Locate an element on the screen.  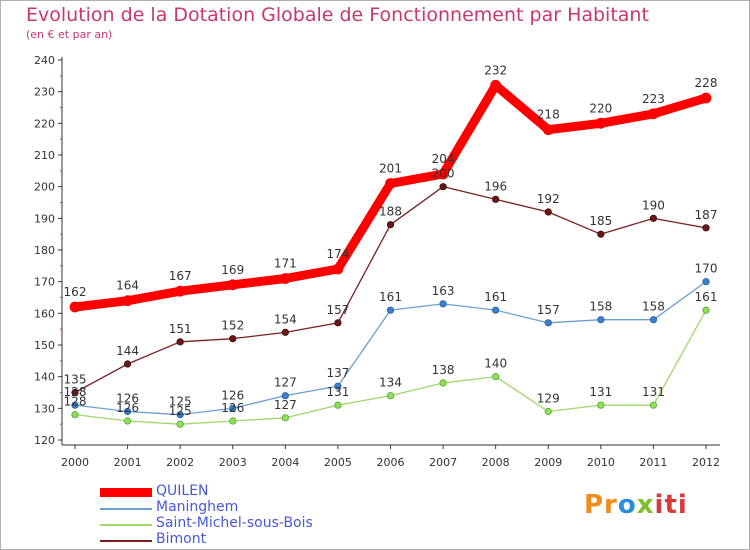
data-label-saint-michel-sous-bois-2006: 134 is located at coordinates (390, 383).